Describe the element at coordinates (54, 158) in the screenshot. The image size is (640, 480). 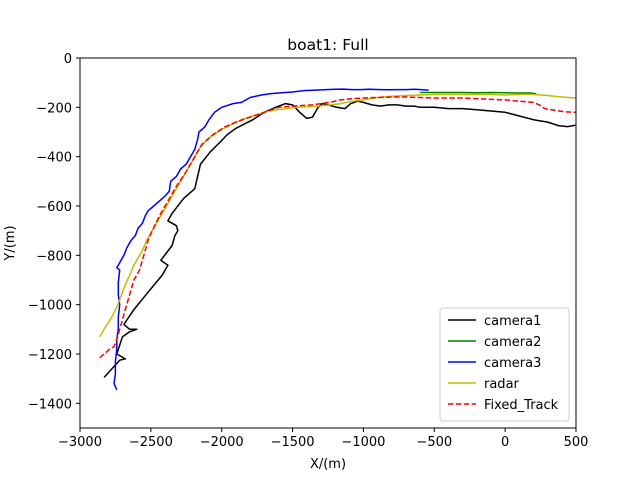
I see `y-tick-label: −400` at that location.